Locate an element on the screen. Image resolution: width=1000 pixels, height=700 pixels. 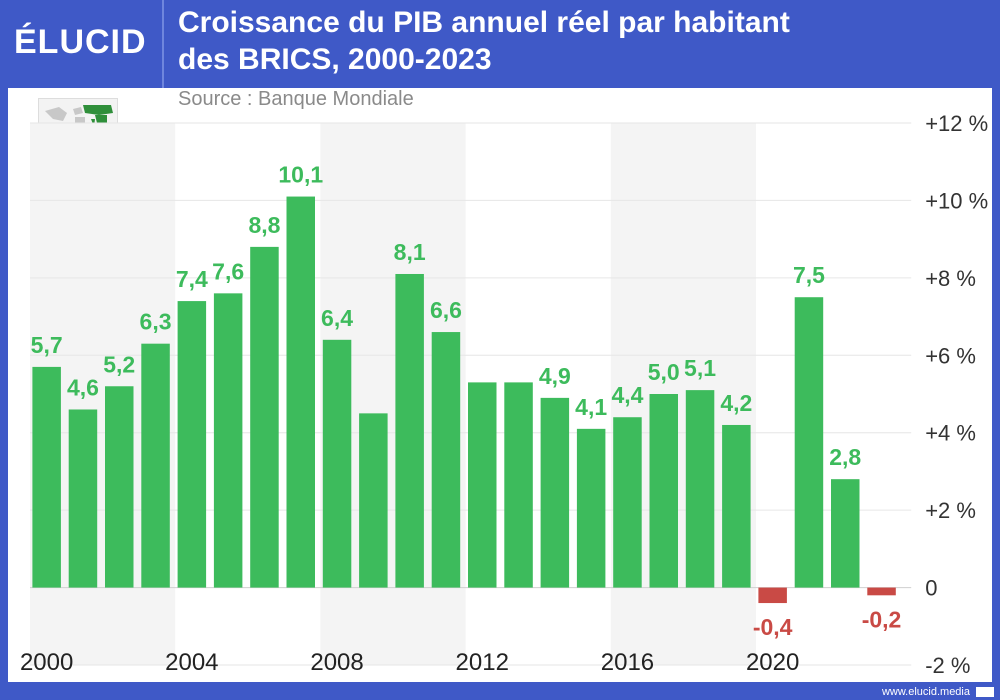
x-tick-label-2000: 2000 is located at coordinates (46, 662).